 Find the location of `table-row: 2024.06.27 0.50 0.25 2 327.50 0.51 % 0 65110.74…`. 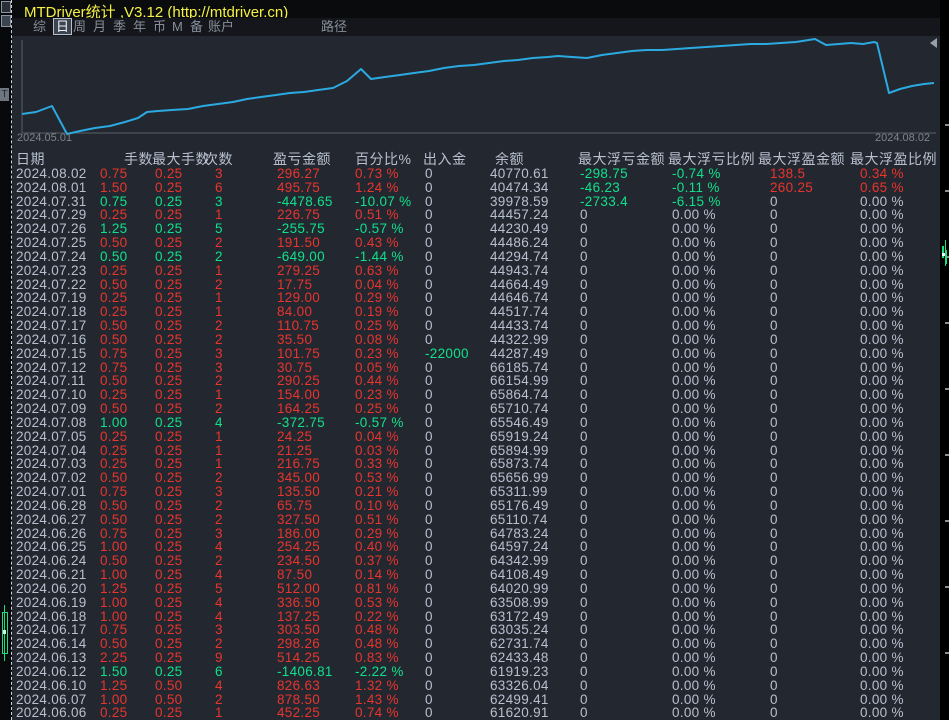

table-row: 2024.06.27 0.50 0.25 2 327.50 0.51 % 0 65110.74… is located at coordinates (474, 519).